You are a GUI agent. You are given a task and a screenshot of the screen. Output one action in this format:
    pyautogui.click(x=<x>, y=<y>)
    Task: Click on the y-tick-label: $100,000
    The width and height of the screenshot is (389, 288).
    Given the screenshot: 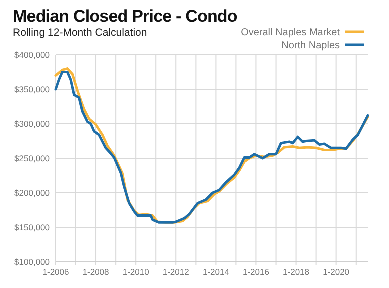 What is the action you would take?
    pyautogui.click(x=32, y=261)
    